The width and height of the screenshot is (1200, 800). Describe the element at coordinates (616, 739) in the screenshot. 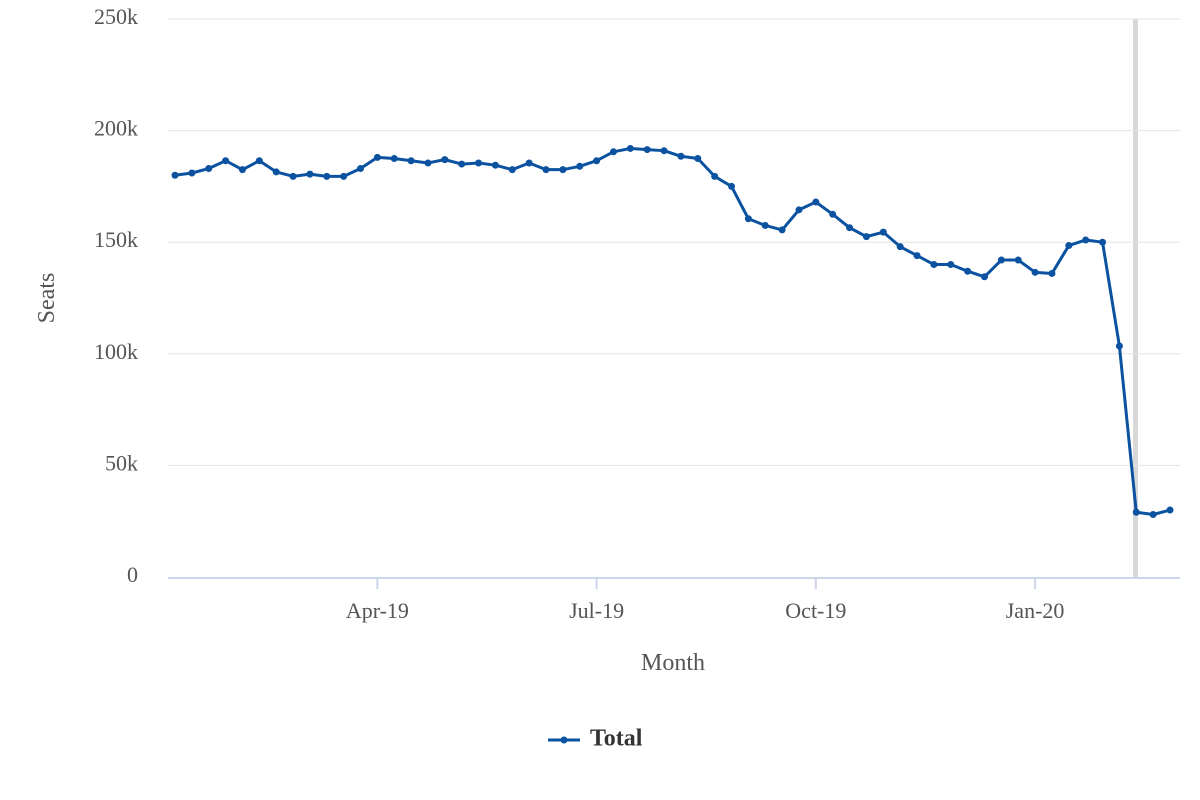

I see `legend-label: Total` at that location.